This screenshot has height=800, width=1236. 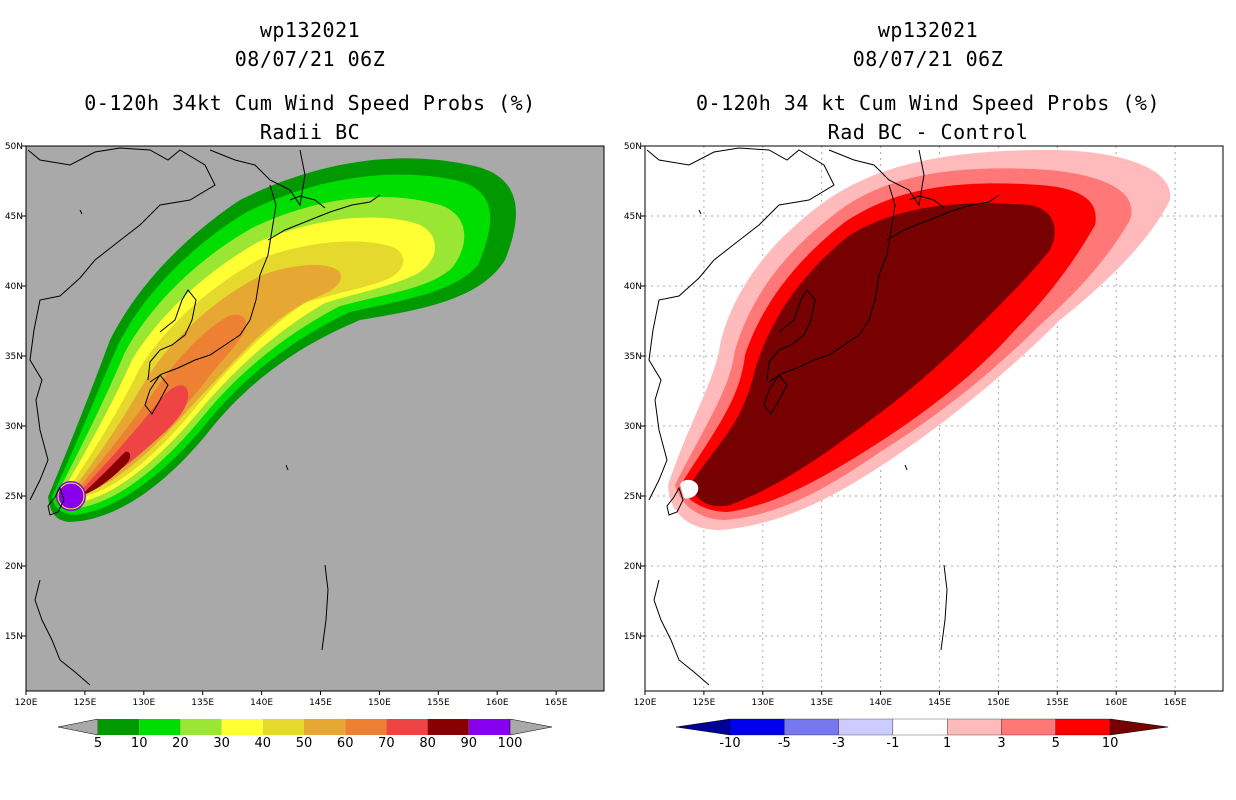 What do you see at coordinates (304, 743) in the screenshot?
I see `colorbar-label: 50` at bounding box center [304, 743].